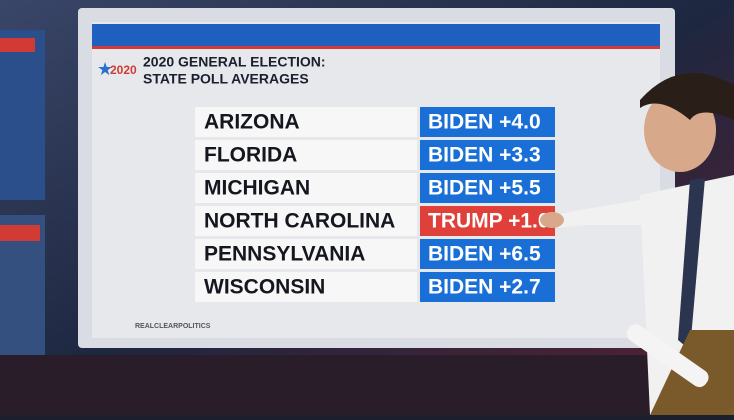 Image resolution: width=734 pixels, height=420 pixels. What do you see at coordinates (367, 385) in the screenshot?
I see `floor` at bounding box center [367, 385].